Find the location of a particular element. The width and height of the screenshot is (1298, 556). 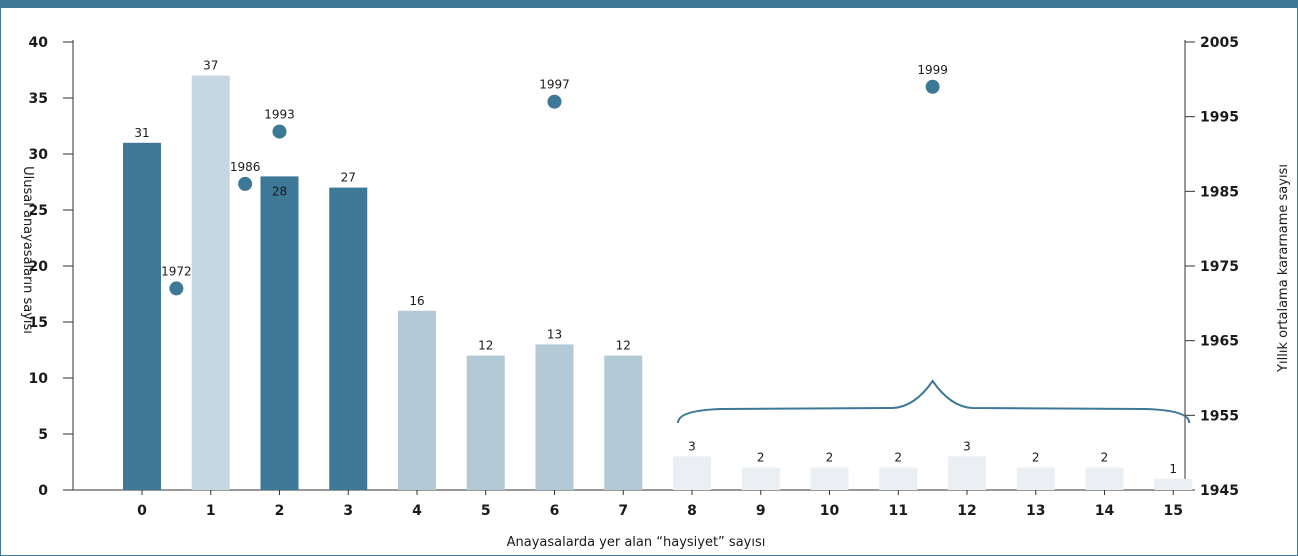

x-tick-label: 5 is located at coordinates (486, 511).